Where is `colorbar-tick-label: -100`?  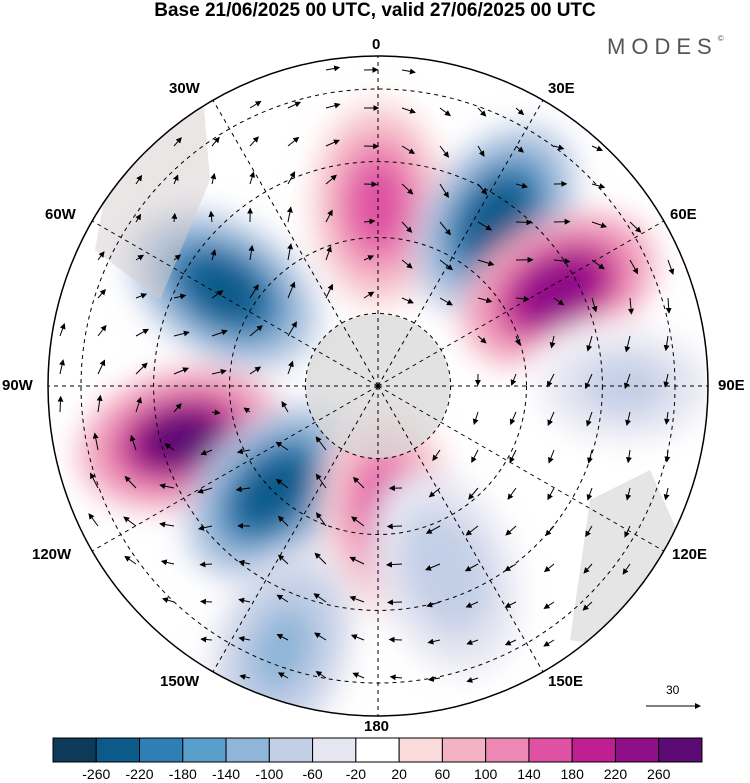
colorbar-tick-label: -100 is located at coordinates (269, 774).